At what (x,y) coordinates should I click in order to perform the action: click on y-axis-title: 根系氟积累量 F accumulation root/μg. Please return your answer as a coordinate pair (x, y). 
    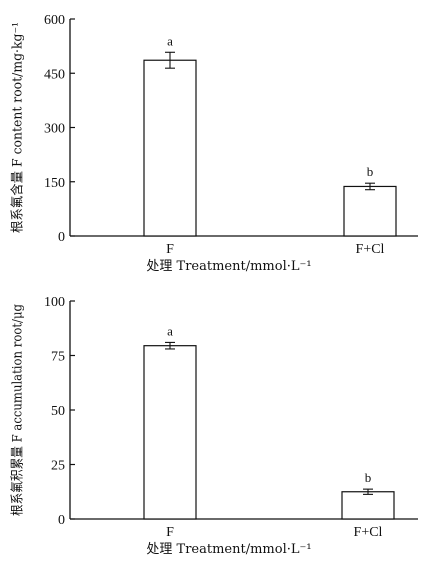
    Looking at the image, I should click on (18, 410).